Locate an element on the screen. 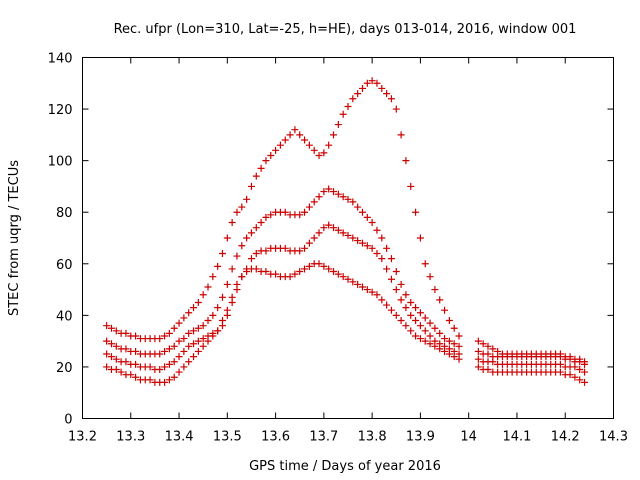 The image size is (640, 480). x-axis-title: GPS time / Days of year 2016 is located at coordinates (345, 466).